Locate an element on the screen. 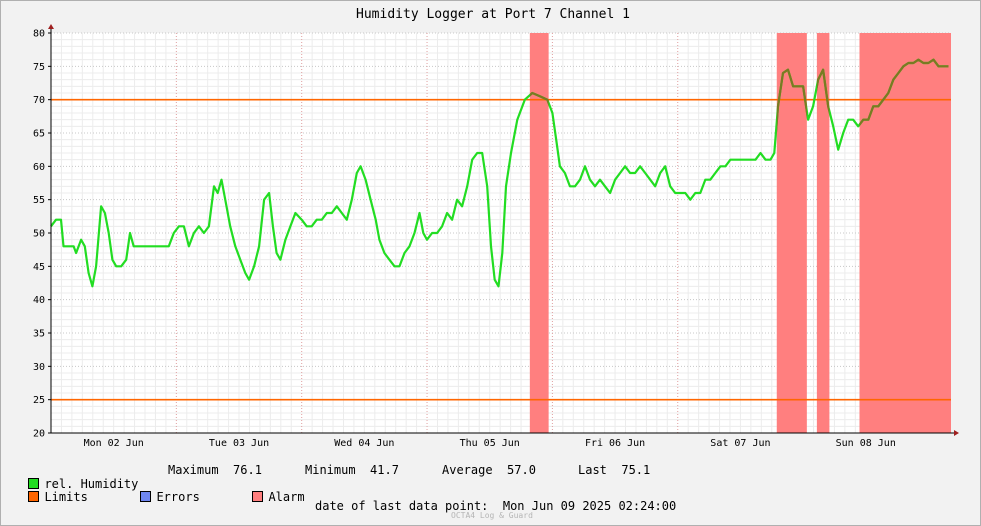 The image size is (981, 526). humidity-line-alarm is located at coordinates (791, 102).